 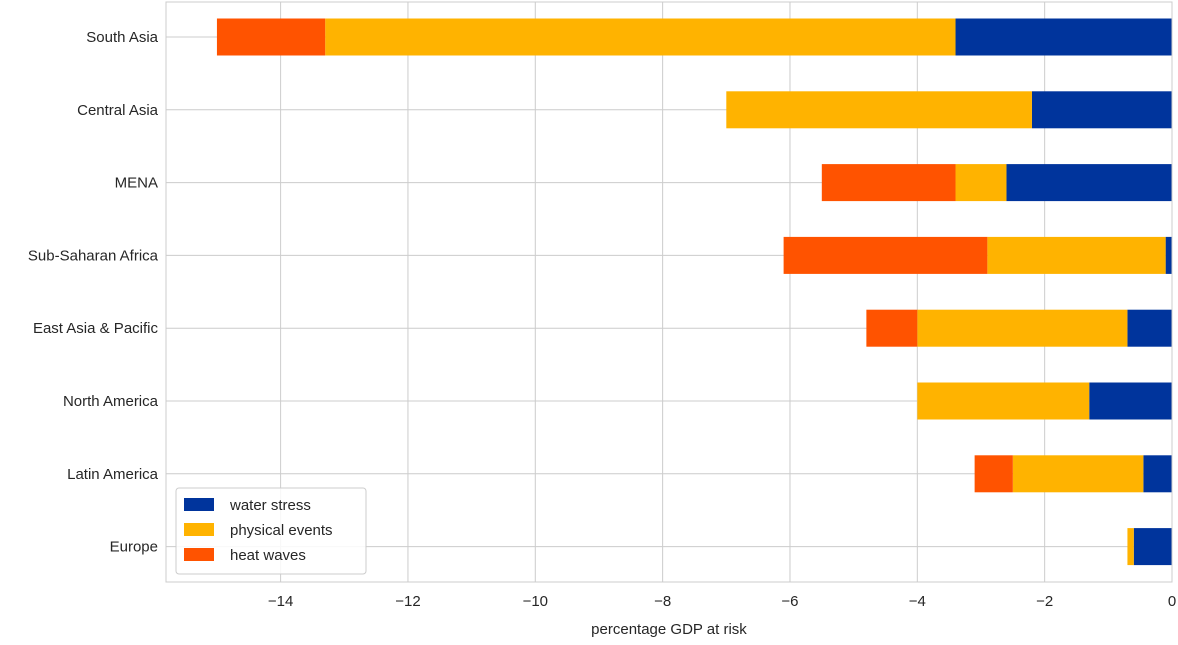 I want to click on x-tick-label: −2, so click(x=1044, y=601).